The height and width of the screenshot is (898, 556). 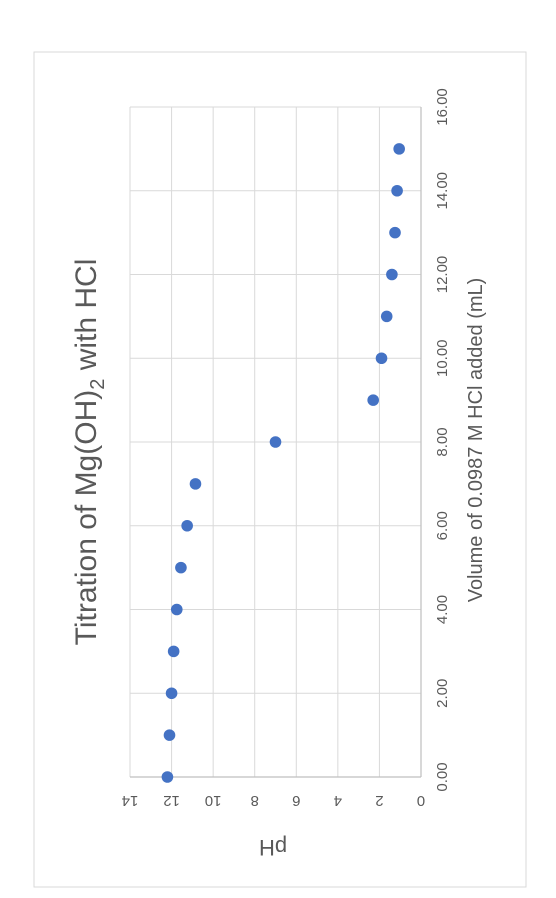 I want to click on y-tick-label-3: 6, so click(x=296, y=800).